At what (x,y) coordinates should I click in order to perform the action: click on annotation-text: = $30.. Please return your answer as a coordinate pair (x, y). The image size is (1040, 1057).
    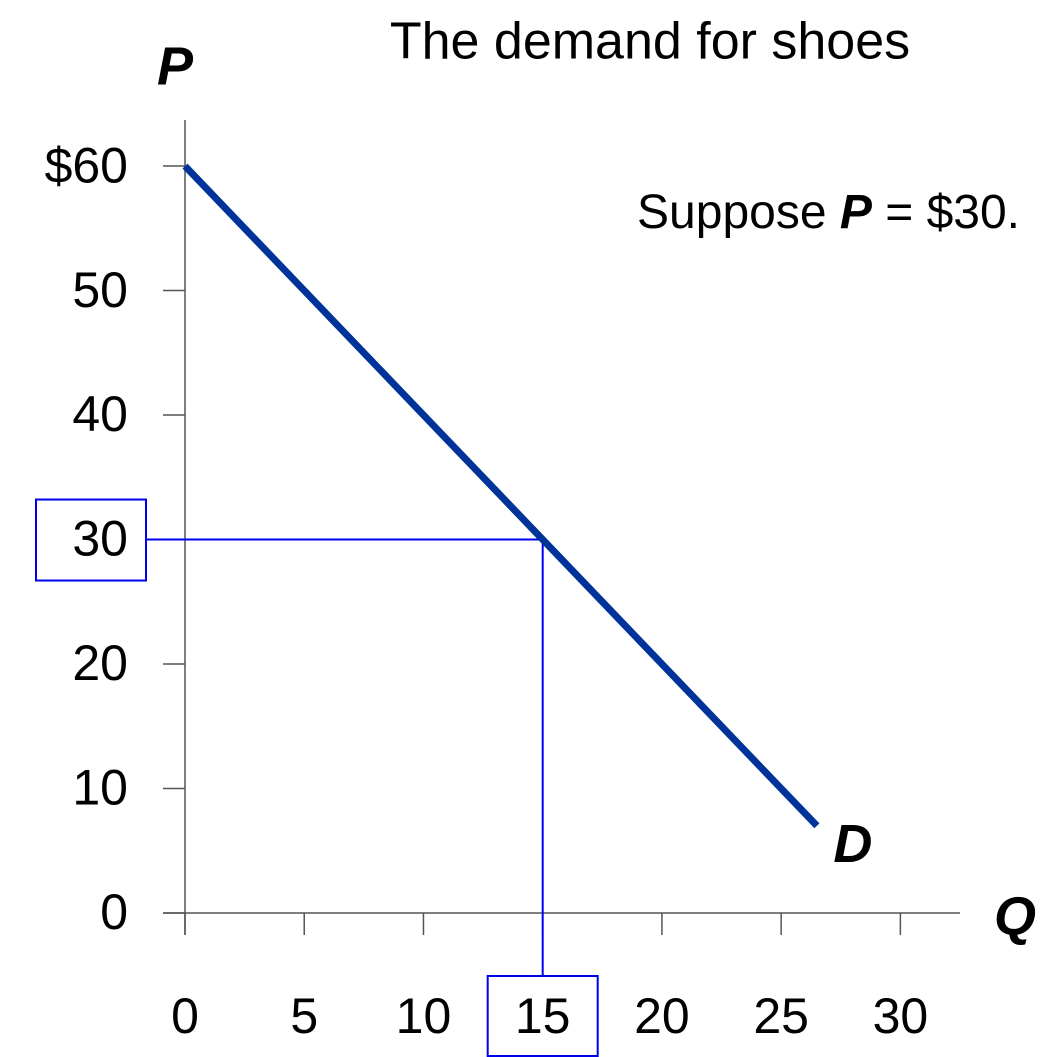
    Looking at the image, I should click on (946, 212).